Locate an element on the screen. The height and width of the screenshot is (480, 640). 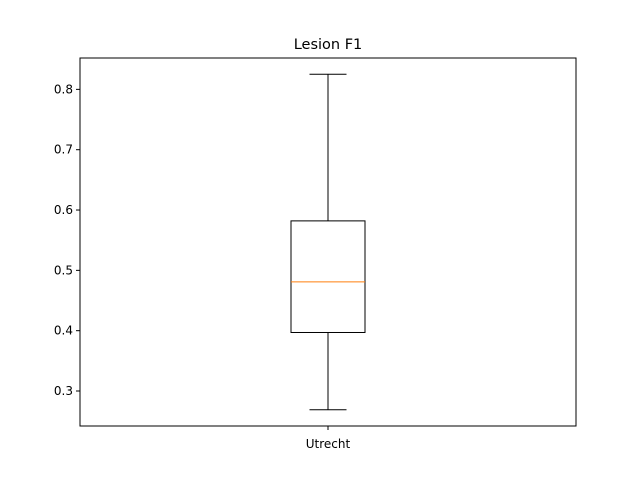
y-tick-label: 0.7 is located at coordinates (63, 150).